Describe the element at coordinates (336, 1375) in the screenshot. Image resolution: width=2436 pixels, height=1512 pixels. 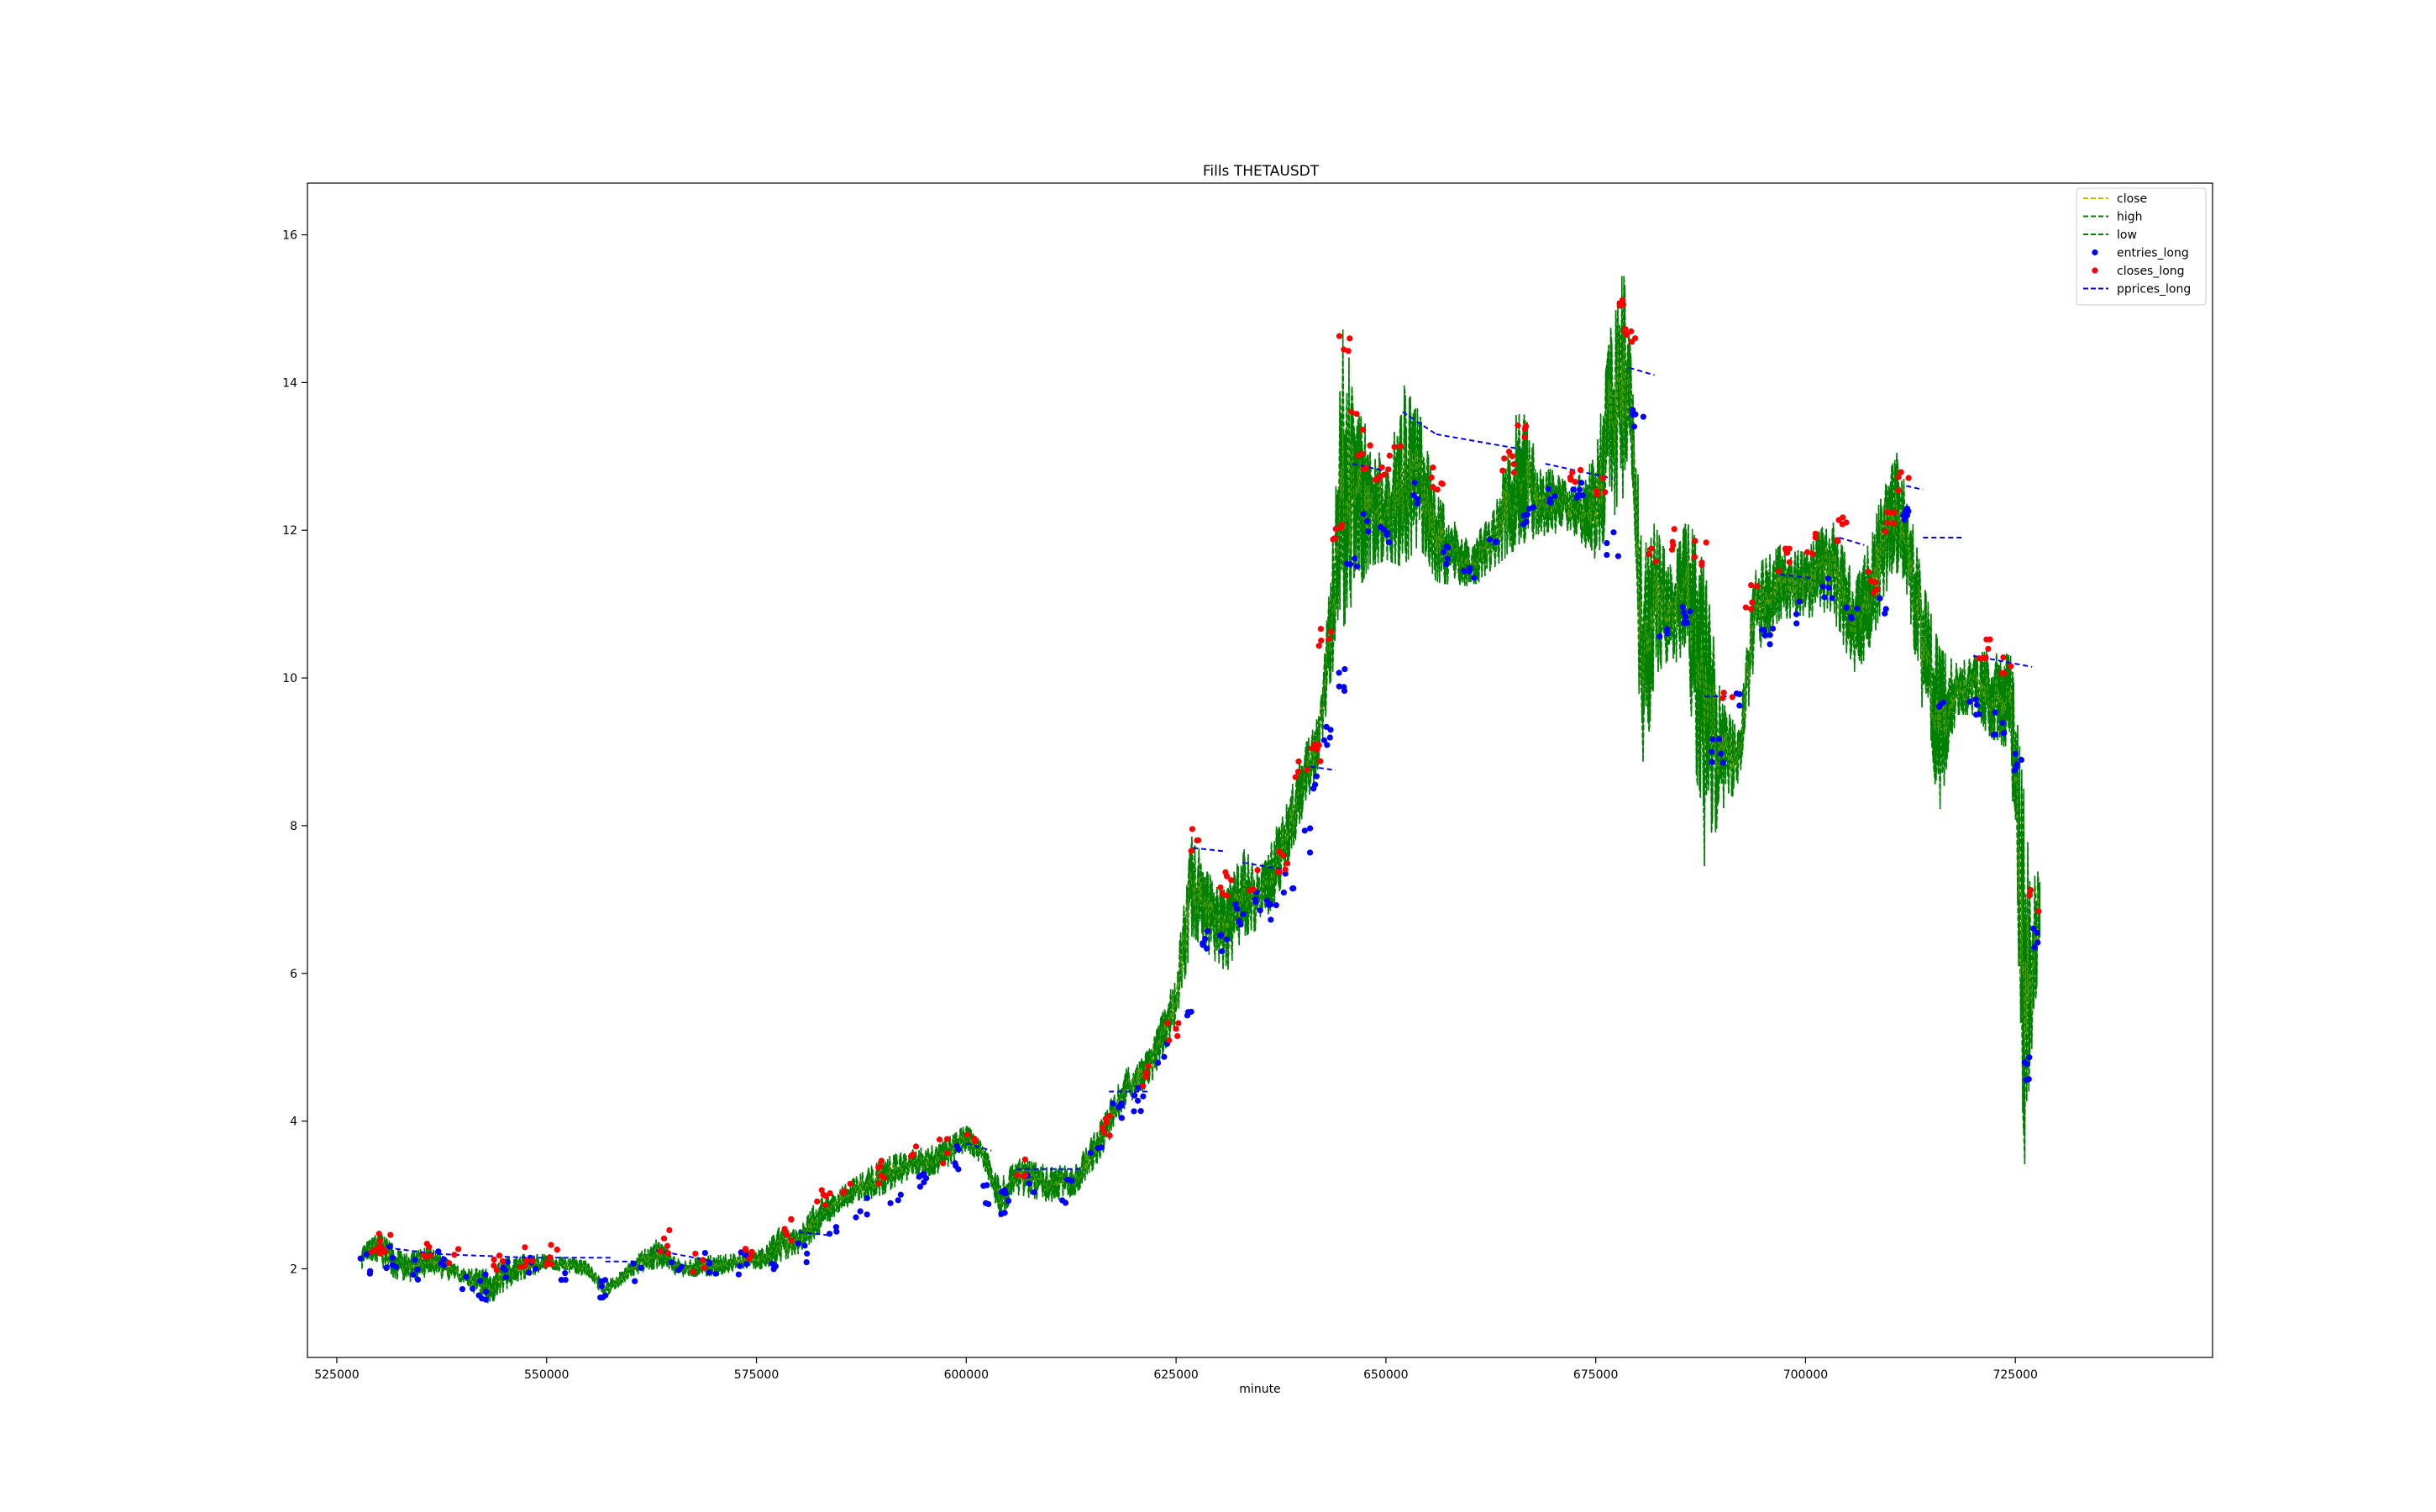
I see `x-tick-label: 525000` at that location.